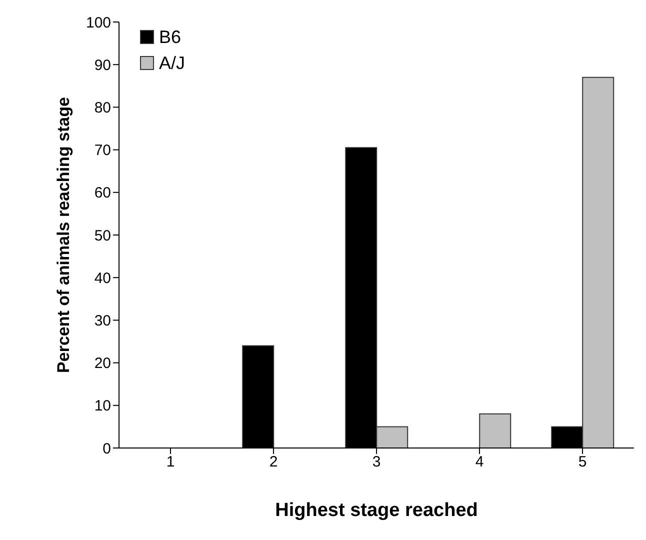 This screenshot has height=540, width=646. I want to click on y-tick-label: 80, so click(103, 108).